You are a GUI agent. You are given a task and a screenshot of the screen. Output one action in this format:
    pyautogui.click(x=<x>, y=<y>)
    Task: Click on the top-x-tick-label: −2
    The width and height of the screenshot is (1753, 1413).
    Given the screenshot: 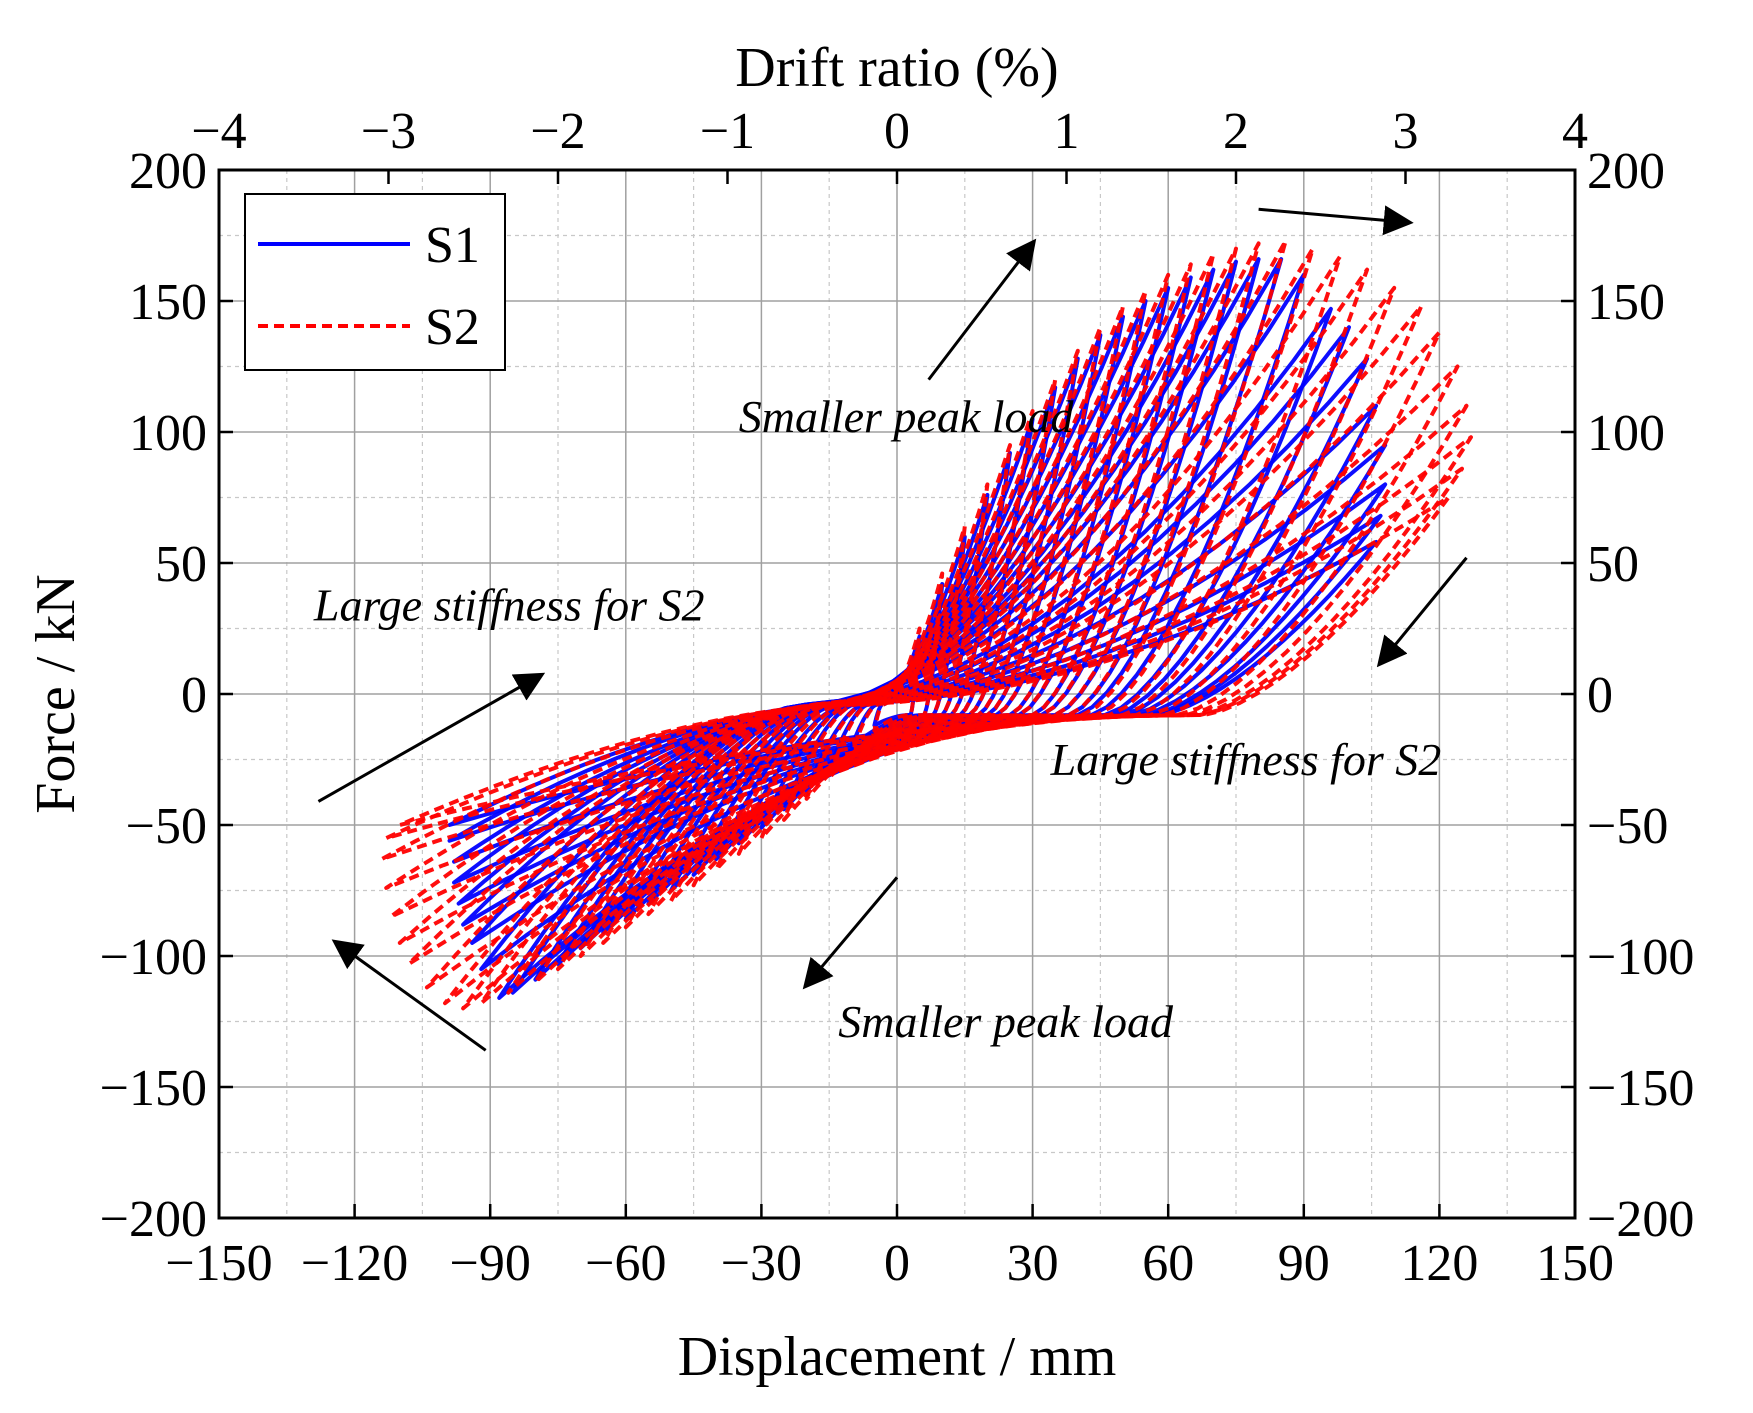 What is the action you would take?
    pyautogui.click(x=557, y=131)
    